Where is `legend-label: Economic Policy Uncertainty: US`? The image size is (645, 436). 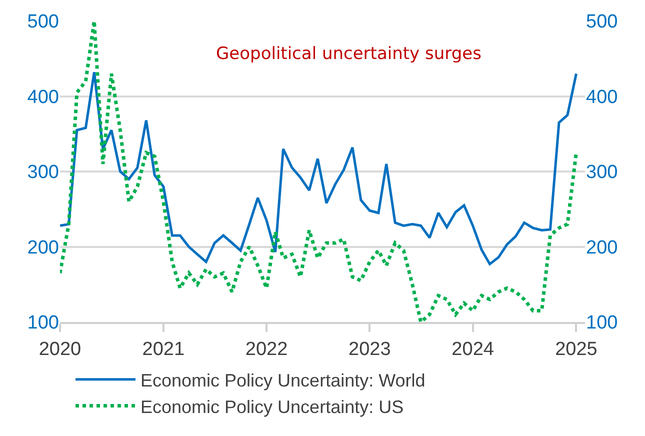
legend-label: Economic Policy Uncertainty: US is located at coordinates (272, 406).